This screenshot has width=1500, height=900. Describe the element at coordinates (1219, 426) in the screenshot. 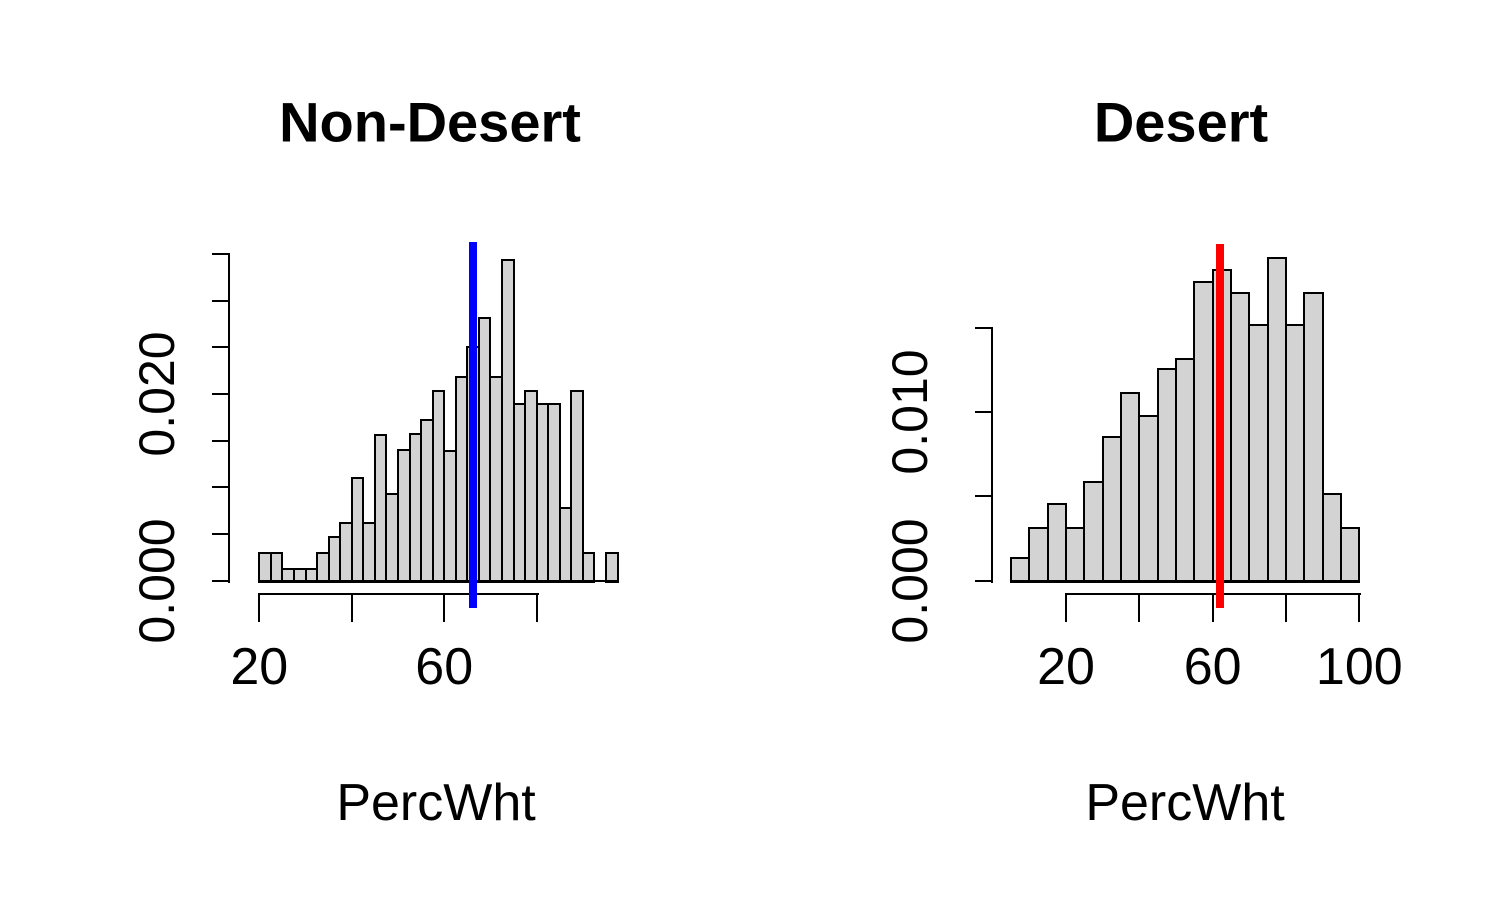

I see `mean-line-red` at that location.